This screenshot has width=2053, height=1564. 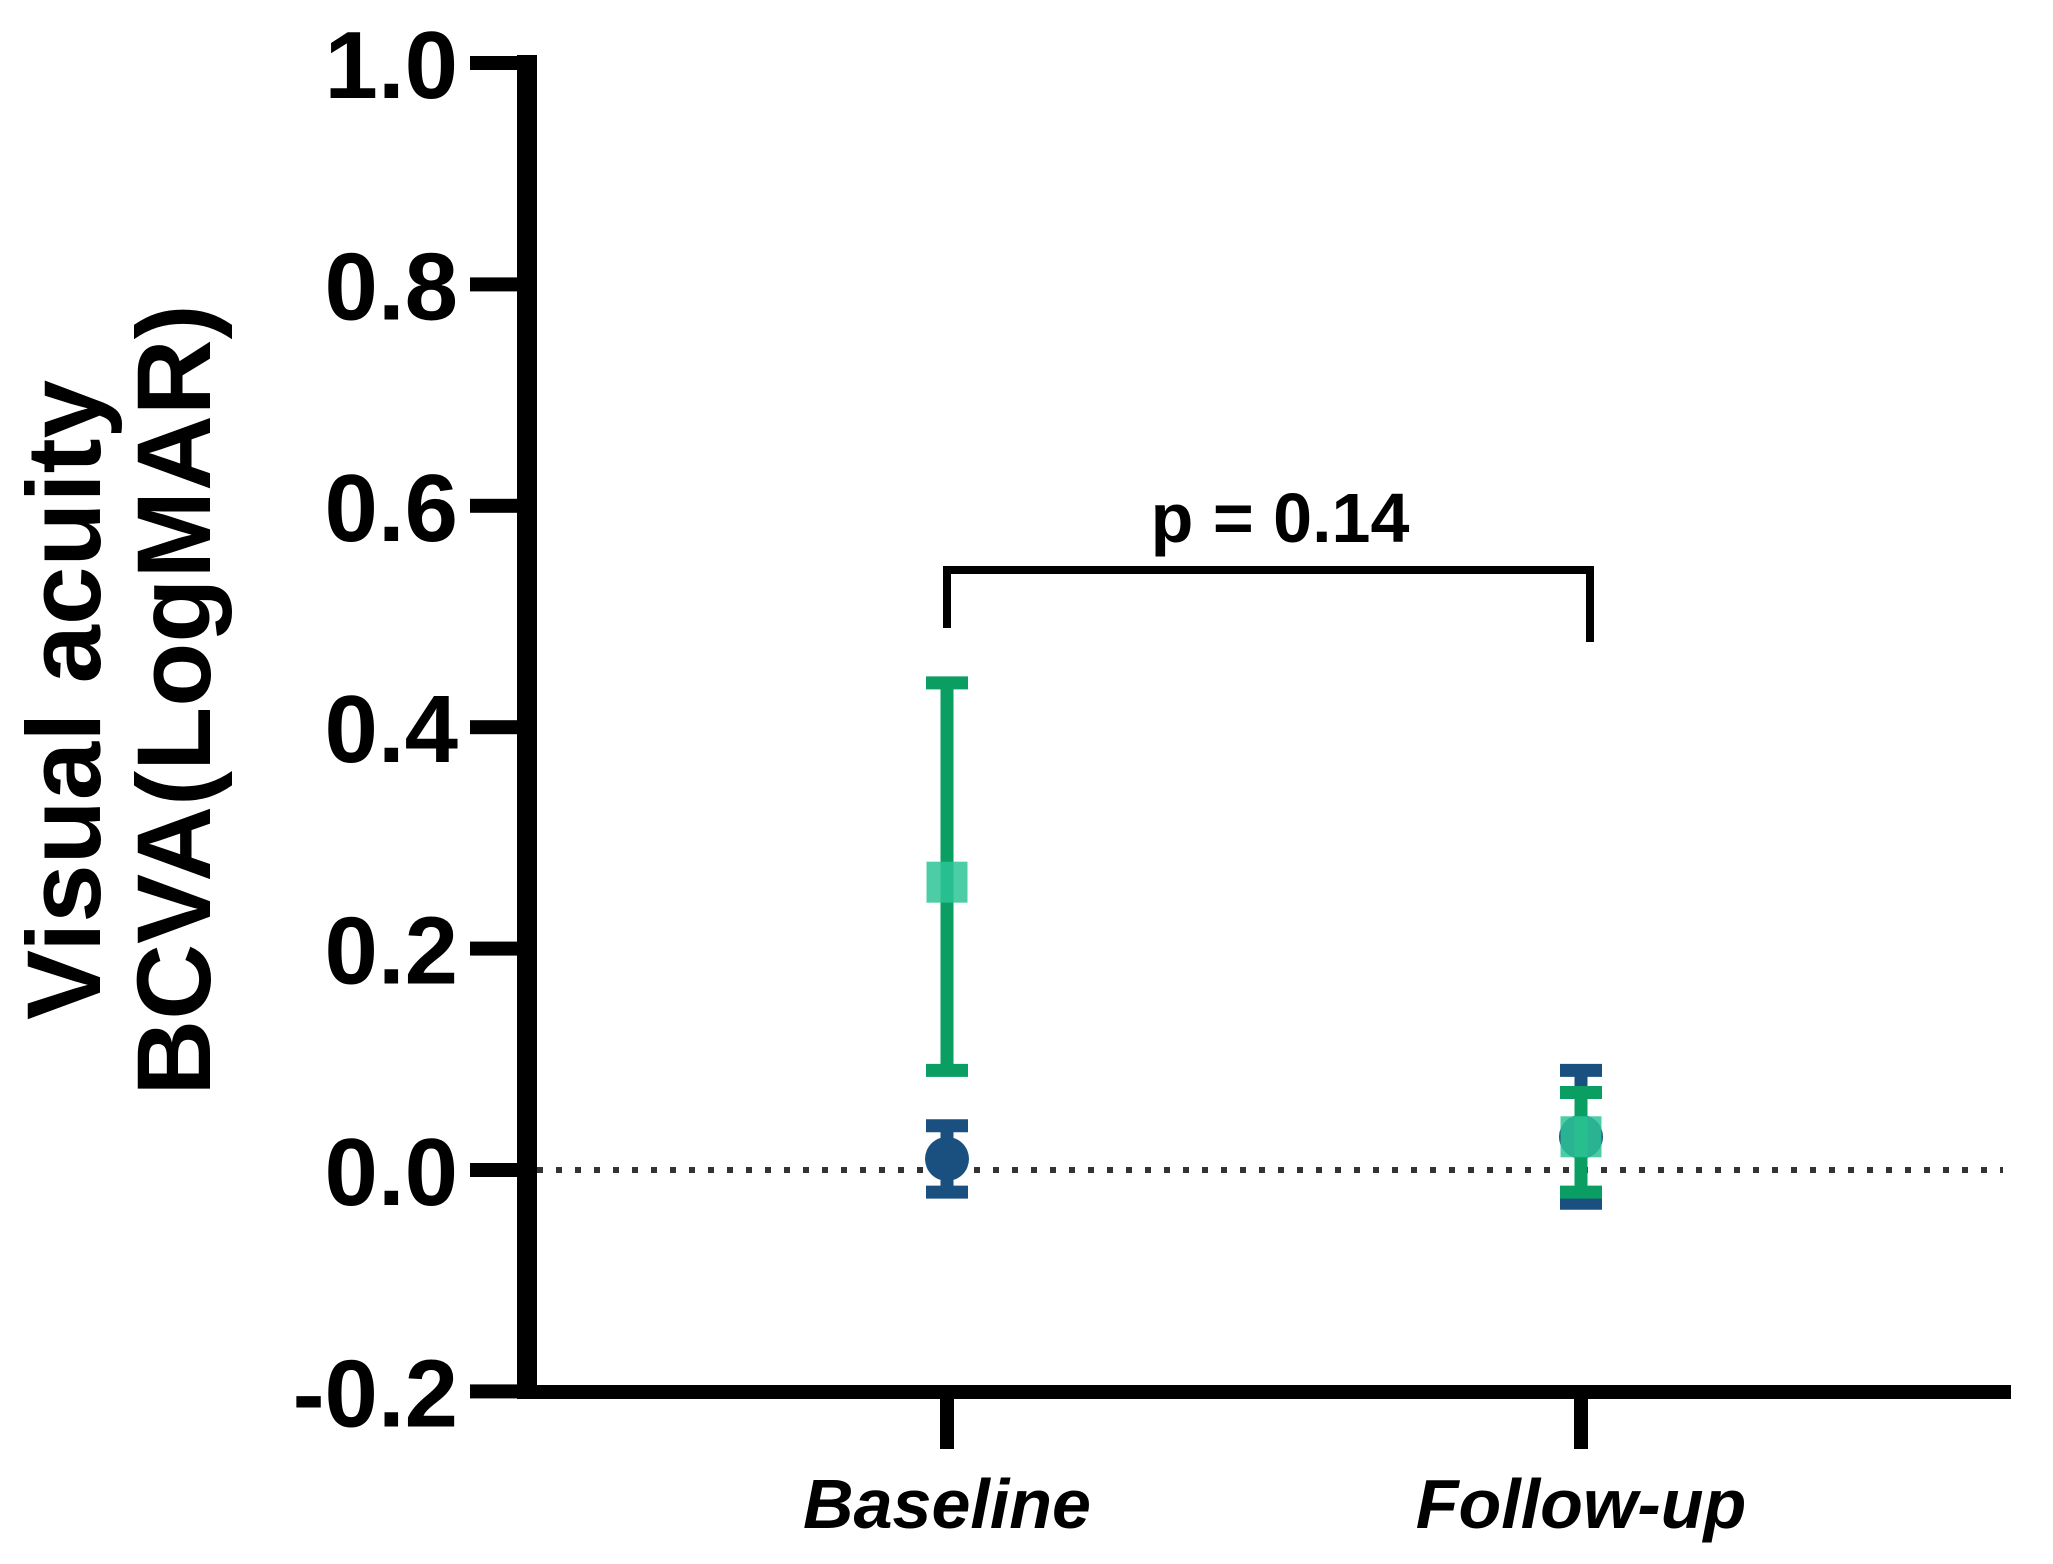 I want to click on green-square-series-point-baseline, so click(x=947, y=876).